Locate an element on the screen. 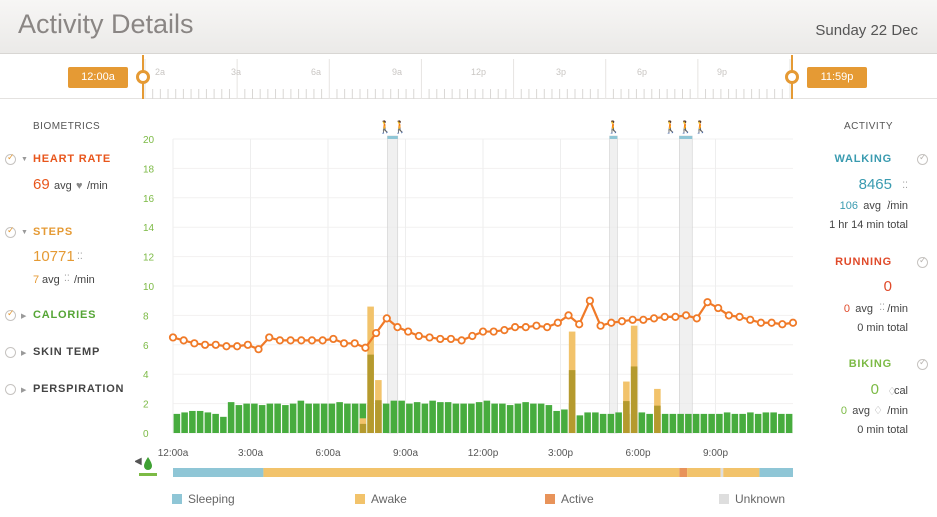  heart-rate-toggle: ▼ HEART RATE is located at coordinates (70, 160).